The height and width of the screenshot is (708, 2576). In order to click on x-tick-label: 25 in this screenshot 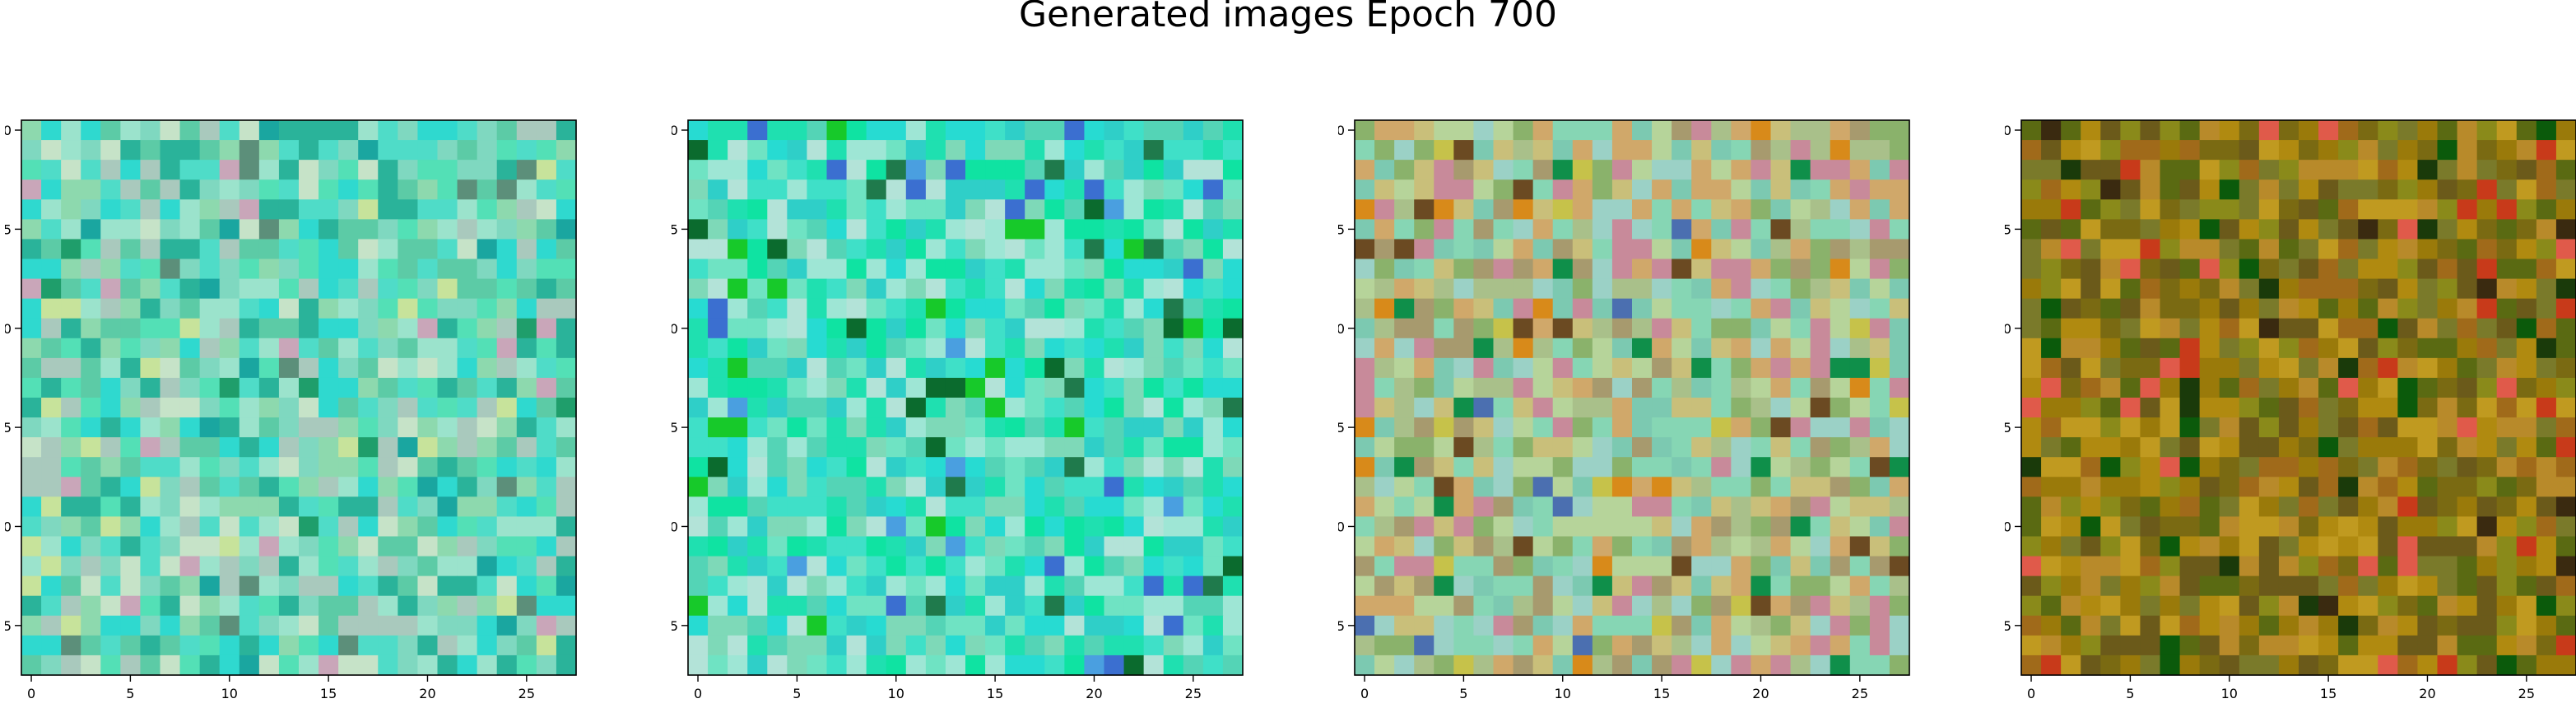, I will do `click(1193, 693)`.